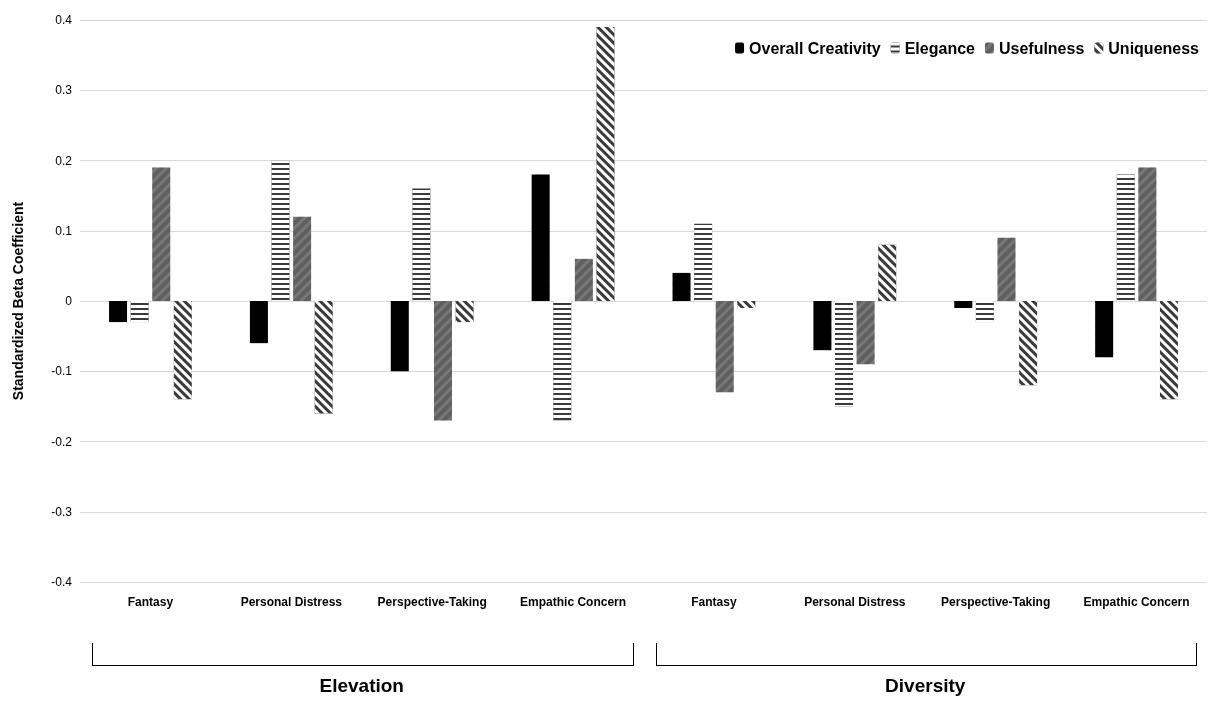 This screenshot has height=702, width=1219. I want to click on legend-label: Overall Creativity, so click(815, 48).